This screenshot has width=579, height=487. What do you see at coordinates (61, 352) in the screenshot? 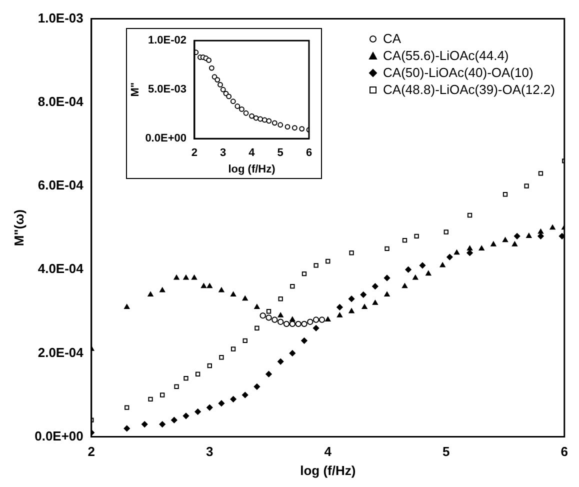
I see `y-tick-label: 2.0E-04` at bounding box center [61, 352].